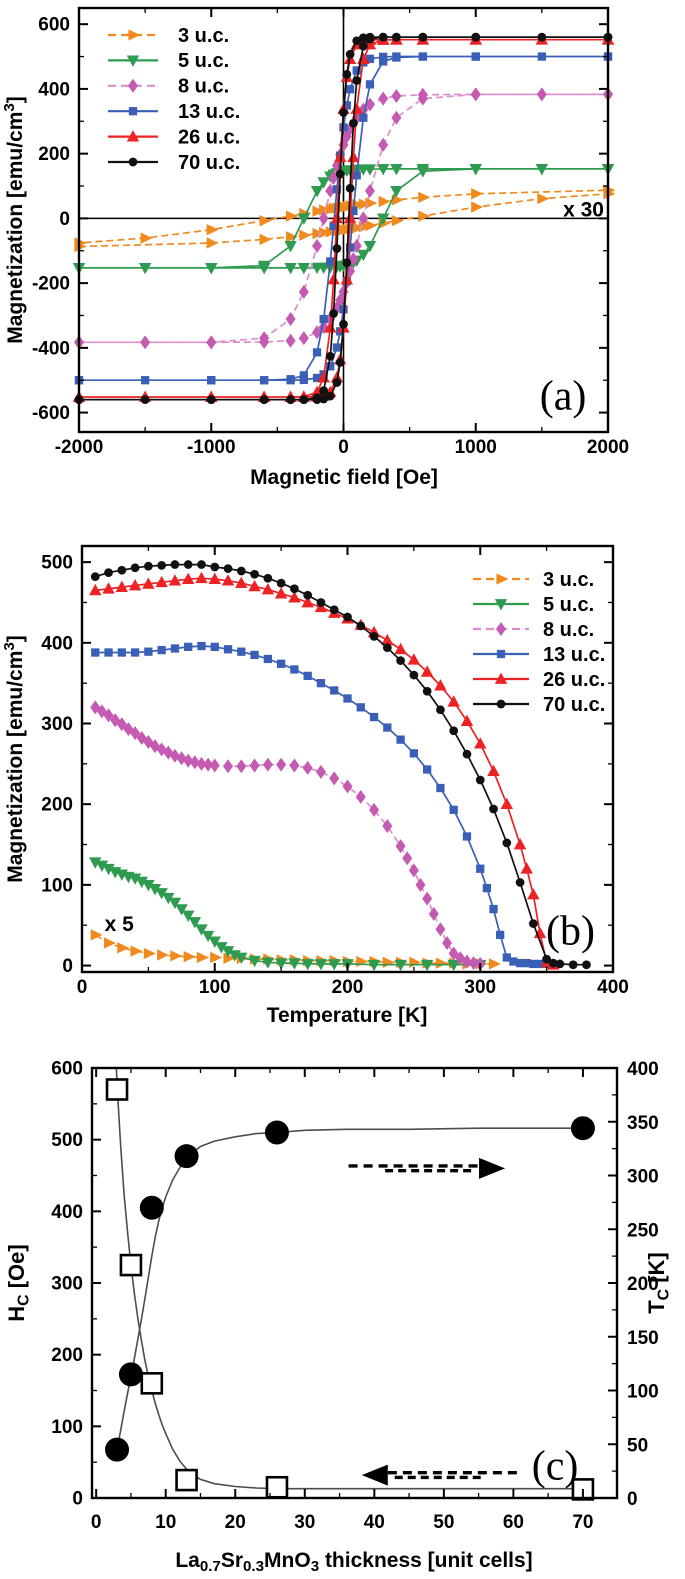 This screenshot has width=685, height=1579. I want to click on y-tick-label: 200, so click(67, 1355).